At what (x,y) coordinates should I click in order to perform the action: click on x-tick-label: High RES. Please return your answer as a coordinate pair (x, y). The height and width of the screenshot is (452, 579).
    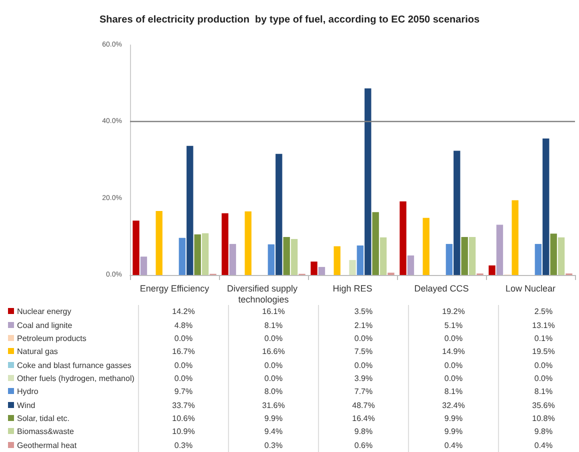
    Looking at the image, I should click on (352, 289).